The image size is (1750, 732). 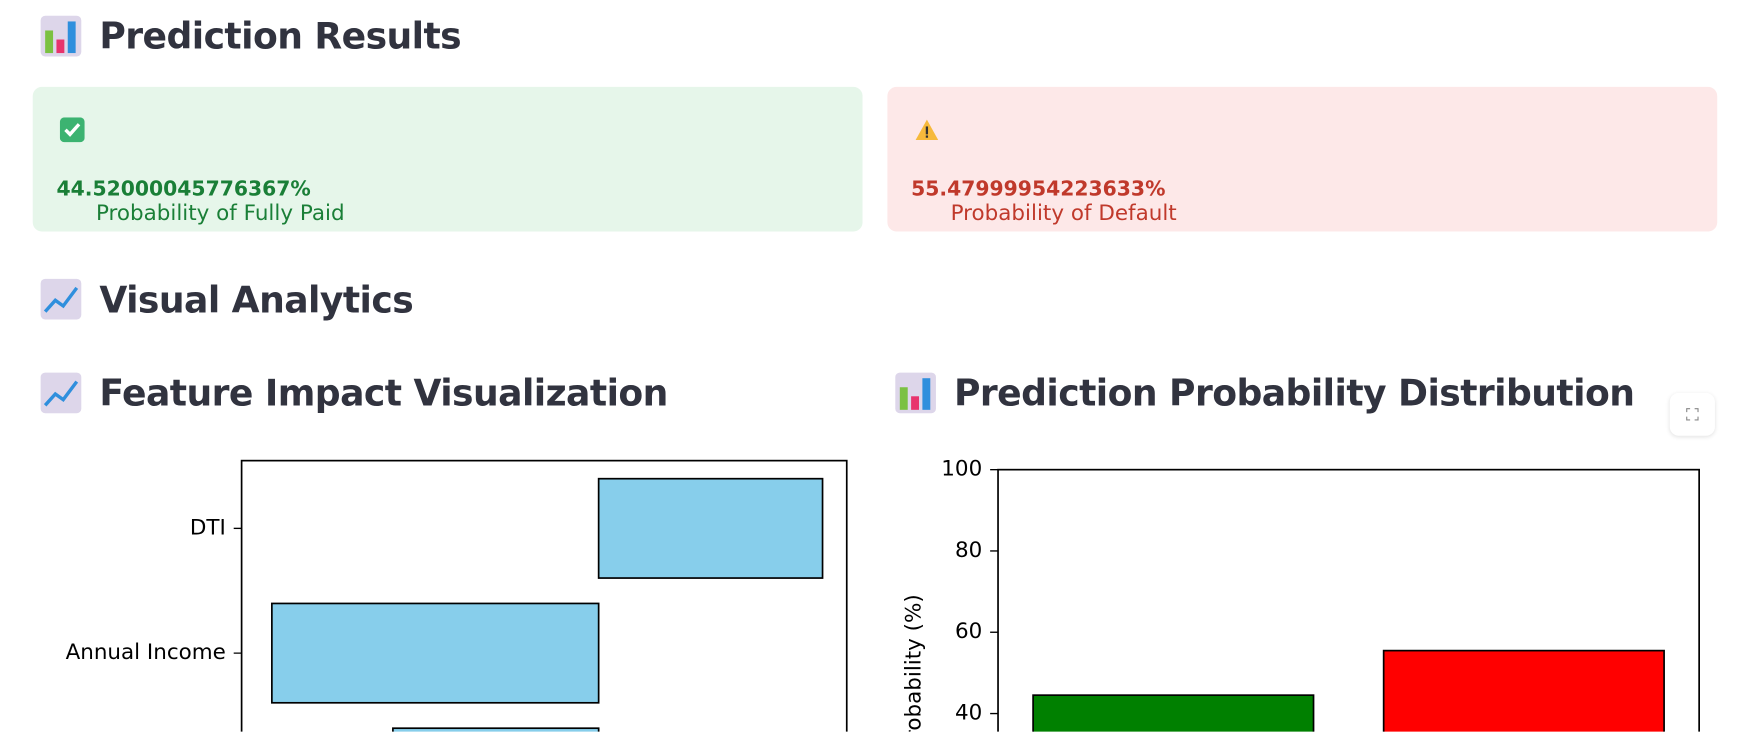 I want to click on heading: Prediction Results, so click(x=280, y=36).